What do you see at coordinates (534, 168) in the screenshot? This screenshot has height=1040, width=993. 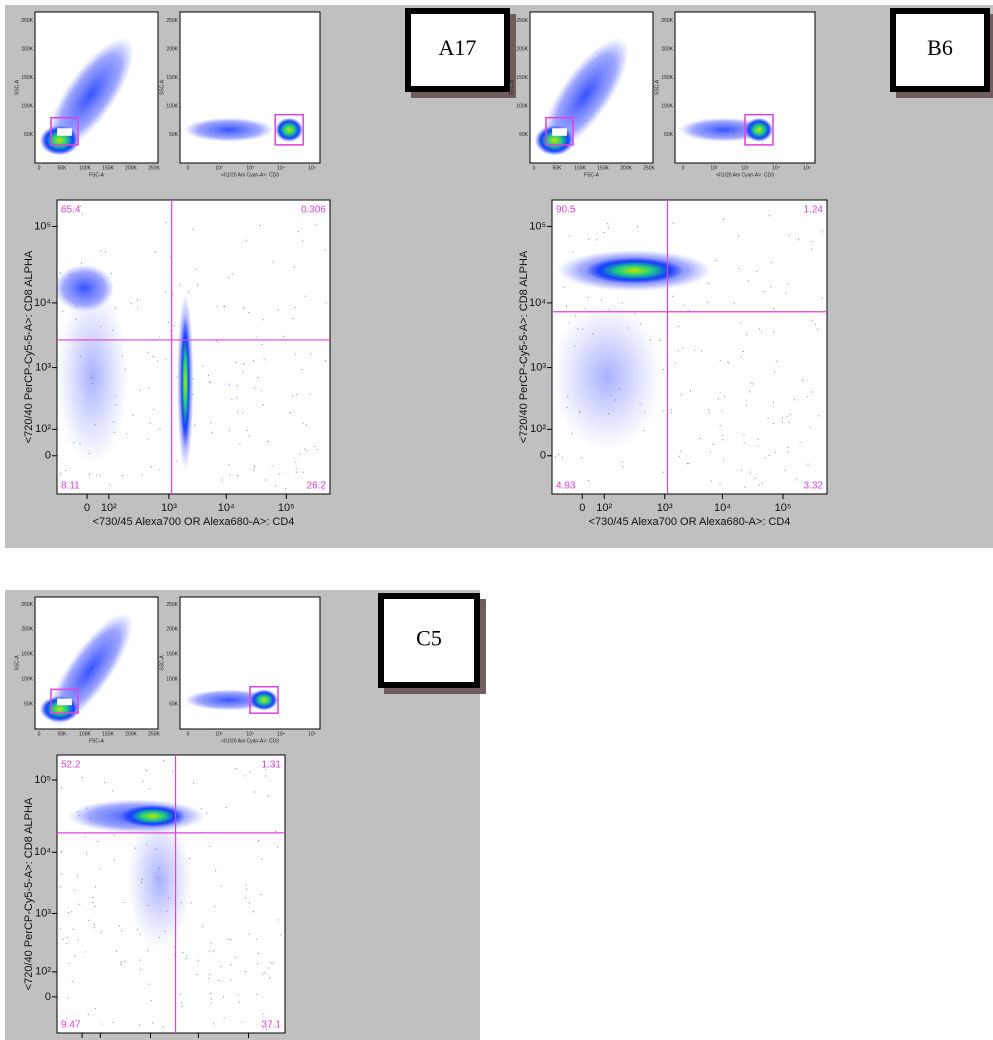 I see `tick-label: 0` at bounding box center [534, 168].